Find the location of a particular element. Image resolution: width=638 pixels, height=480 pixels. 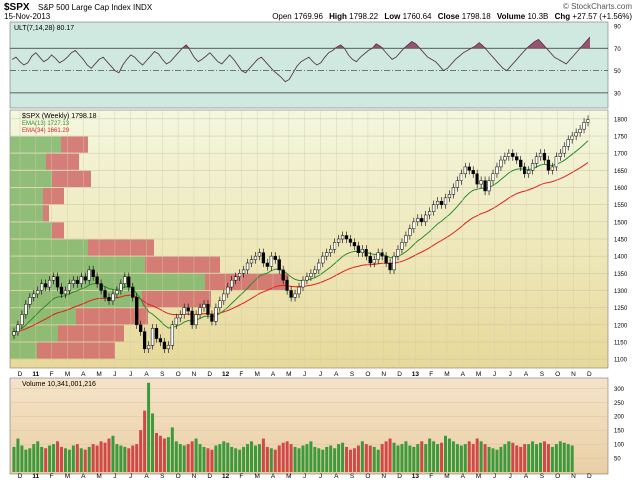

ult-line is located at coordinates (301, 59).